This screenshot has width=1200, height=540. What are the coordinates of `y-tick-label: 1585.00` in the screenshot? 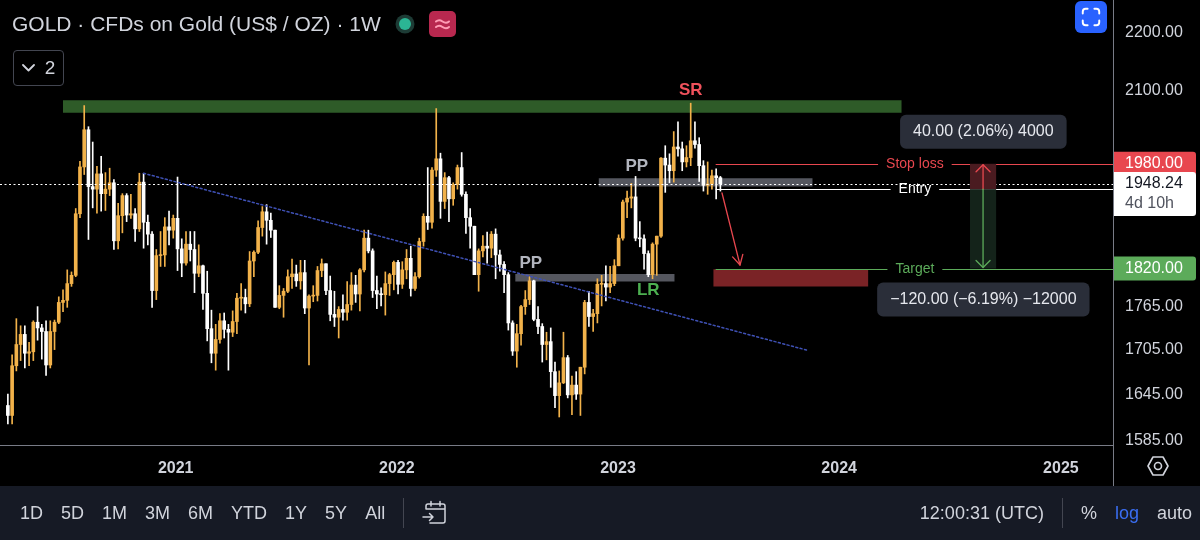 It's located at (1154, 439).